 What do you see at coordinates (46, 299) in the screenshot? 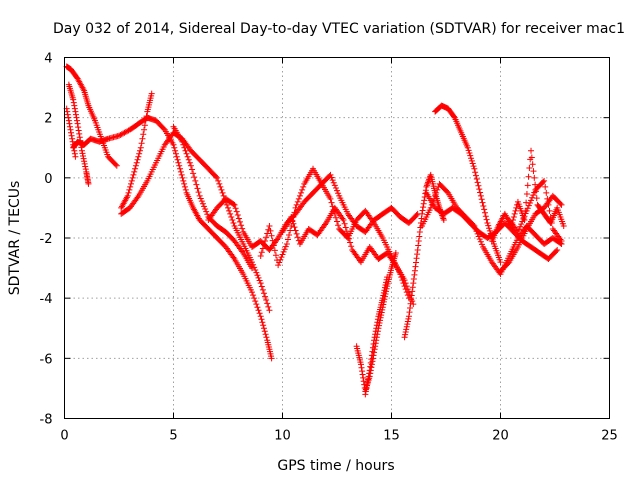
I see `y-tick-label: -4` at bounding box center [46, 299].